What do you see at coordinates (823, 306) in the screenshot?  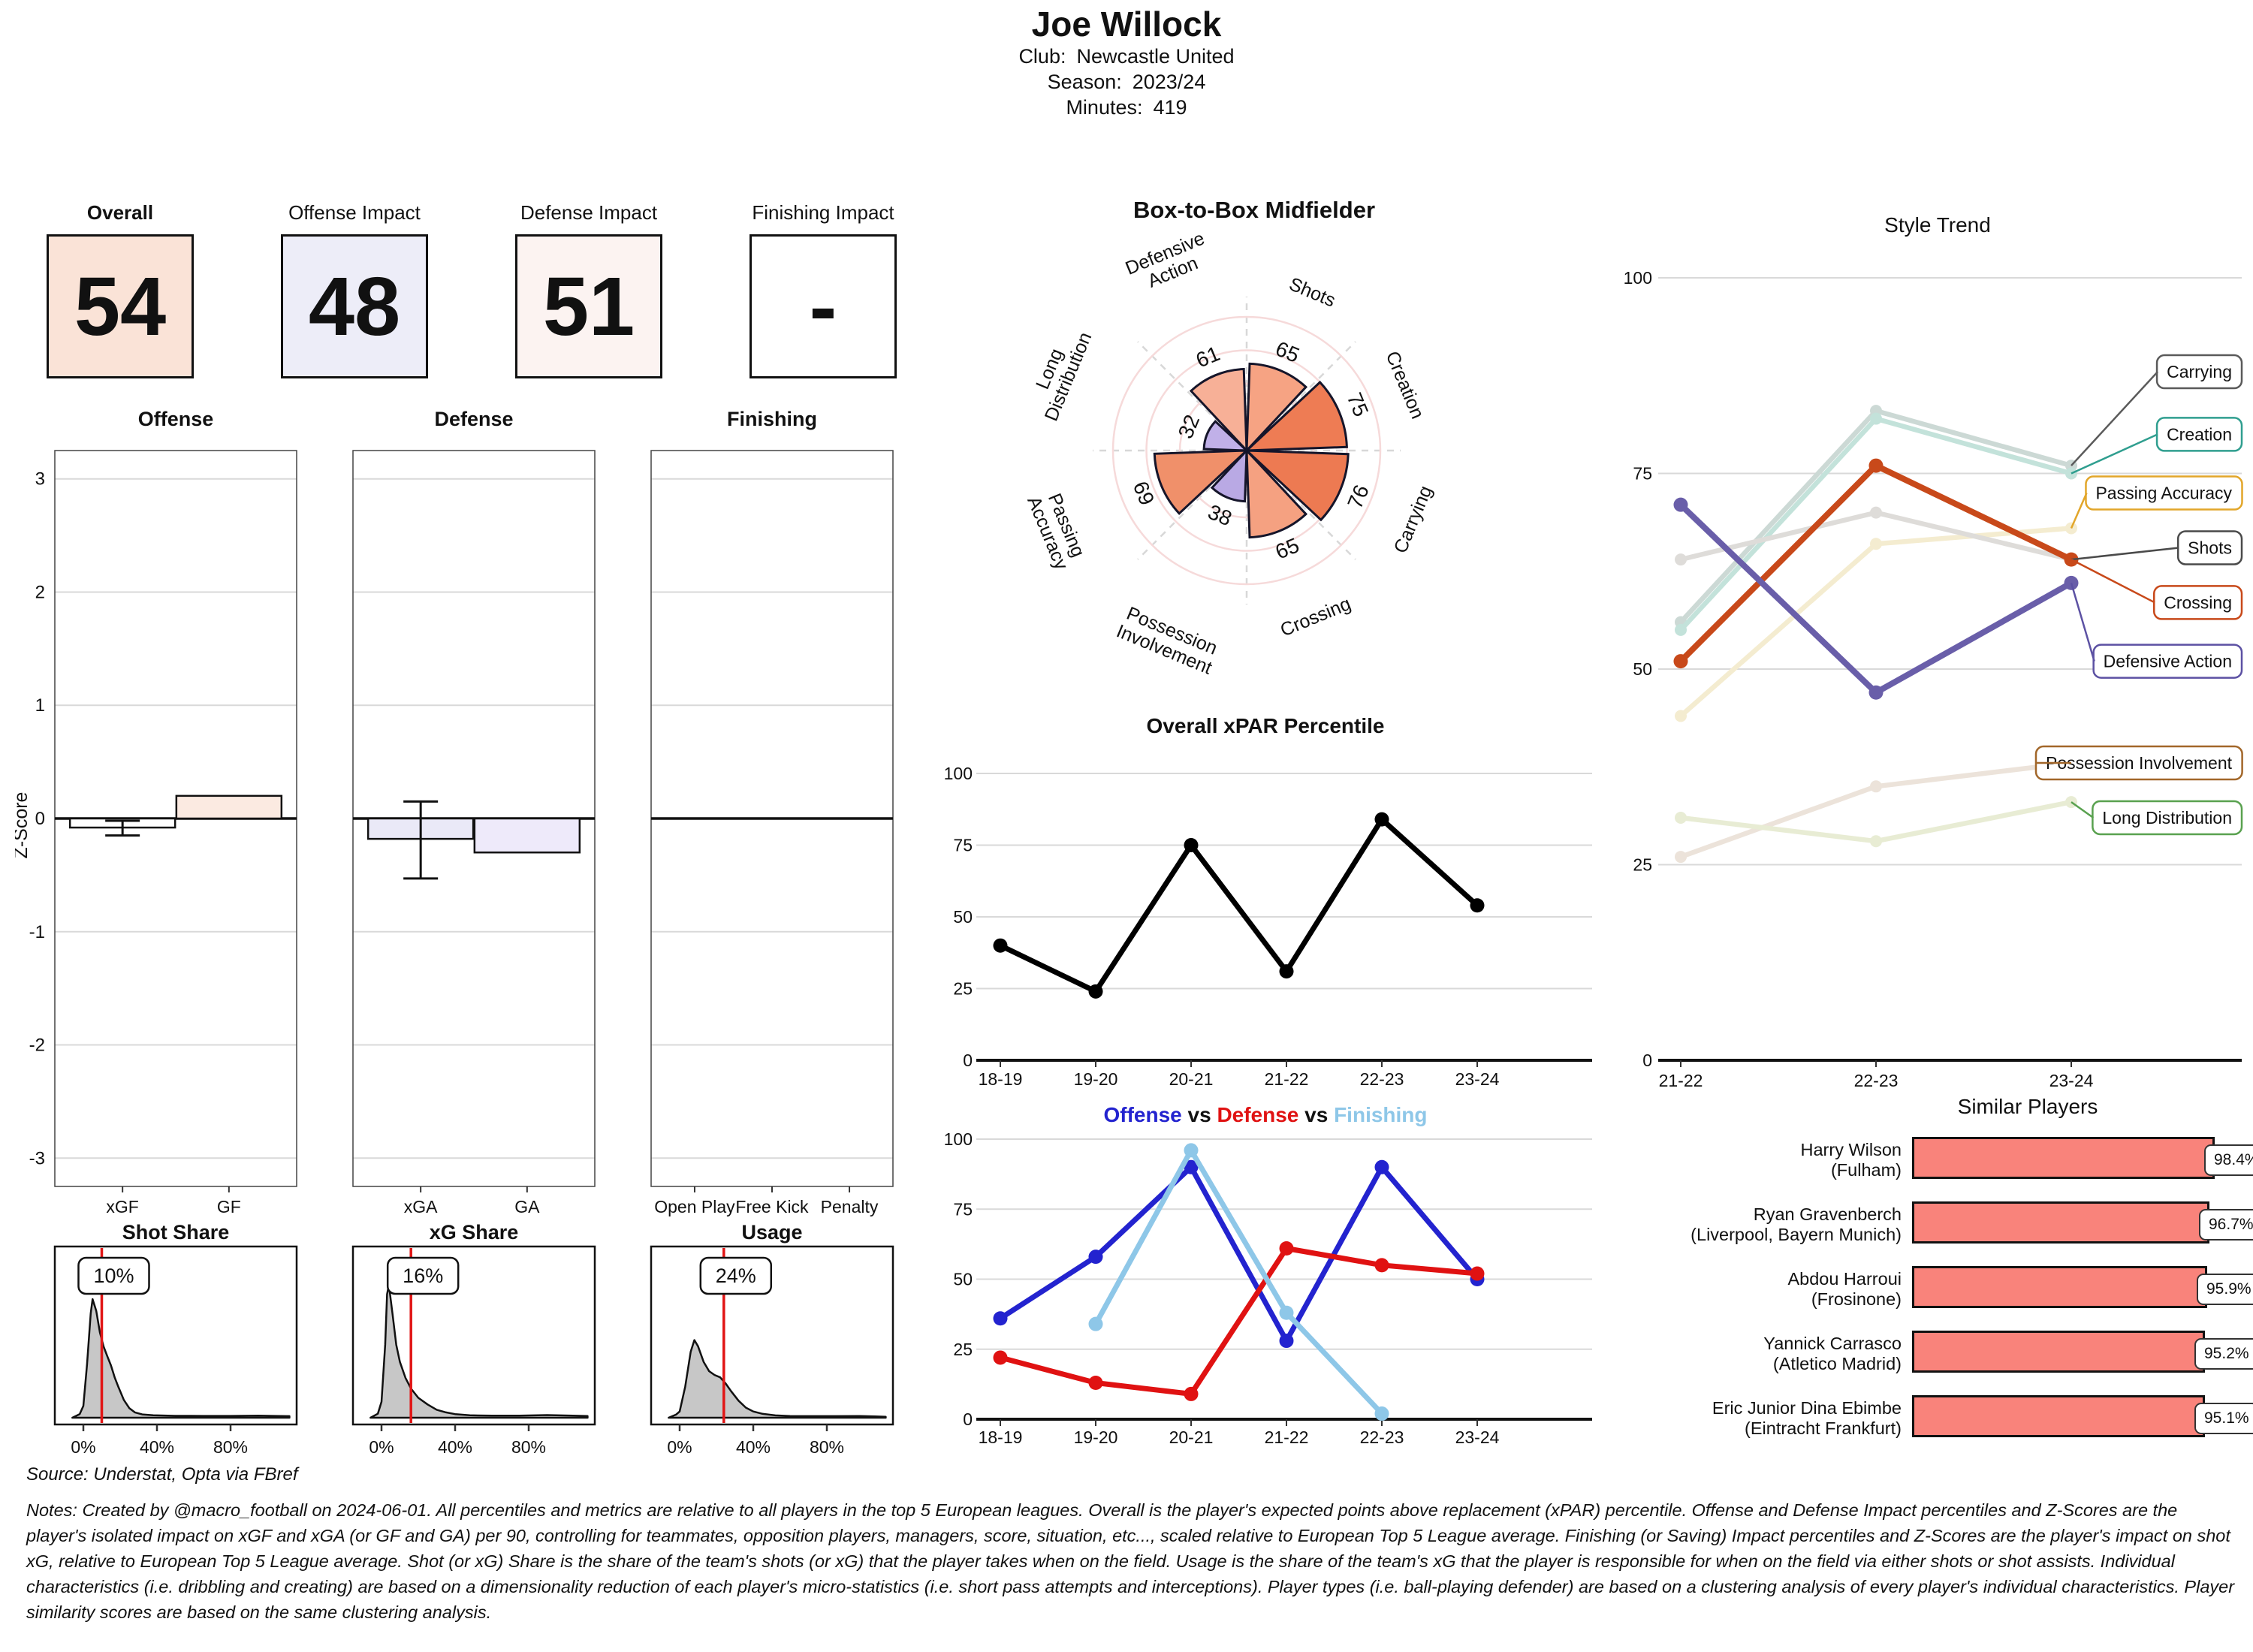 I see `finishing-impact-card-value: -` at bounding box center [823, 306].